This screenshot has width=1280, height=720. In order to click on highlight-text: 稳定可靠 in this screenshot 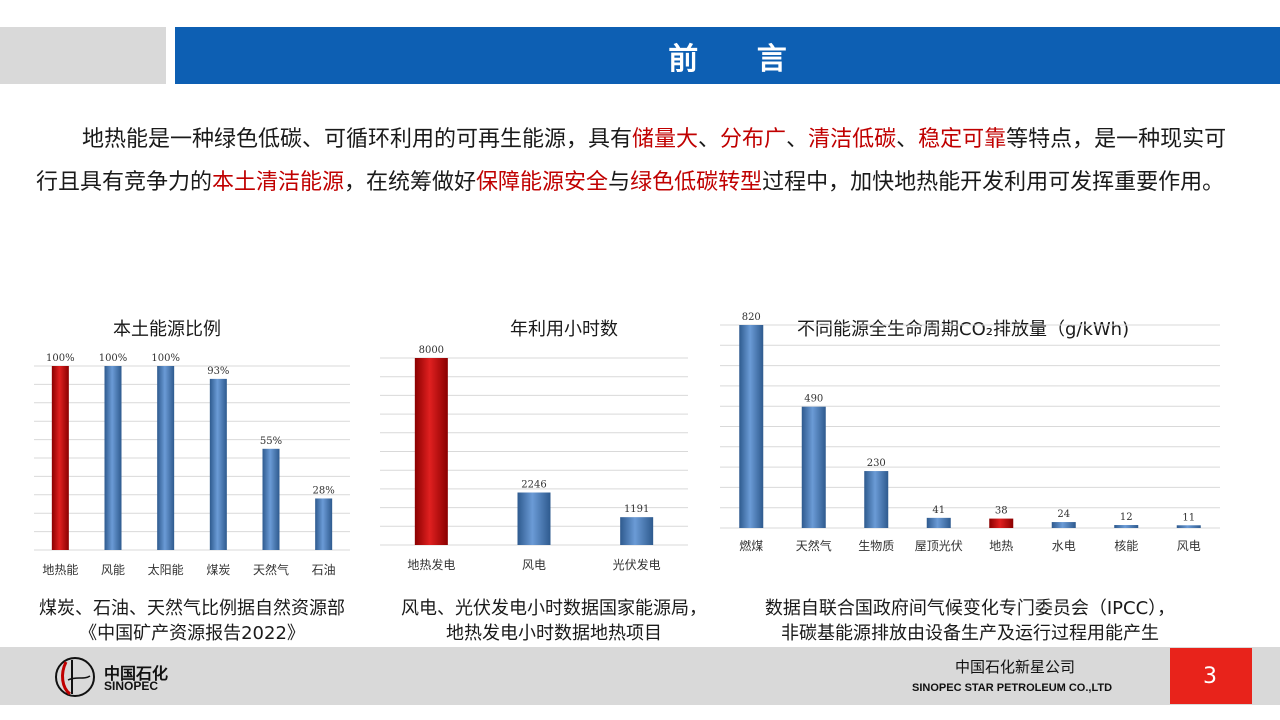, I will do `click(962, 139)`.